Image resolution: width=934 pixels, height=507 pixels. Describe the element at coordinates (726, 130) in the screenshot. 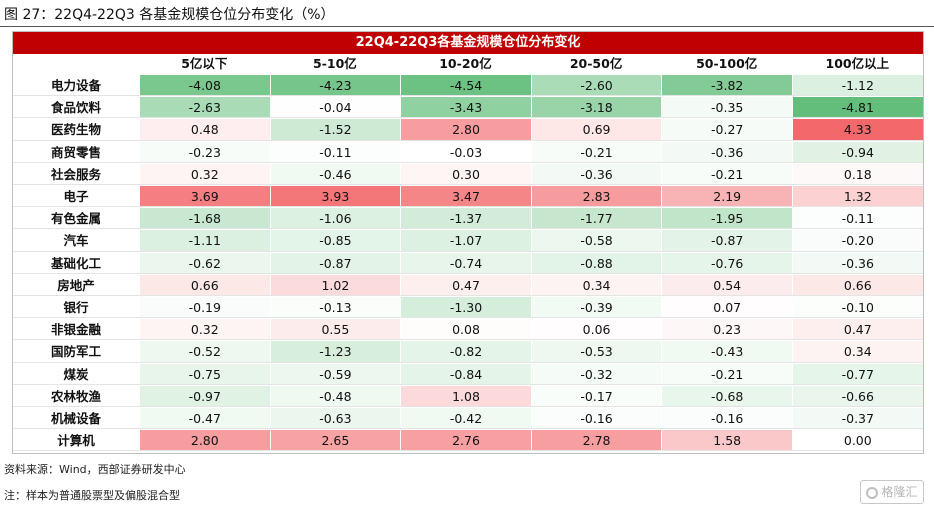

I see `value-cell: -0.27` at that location.